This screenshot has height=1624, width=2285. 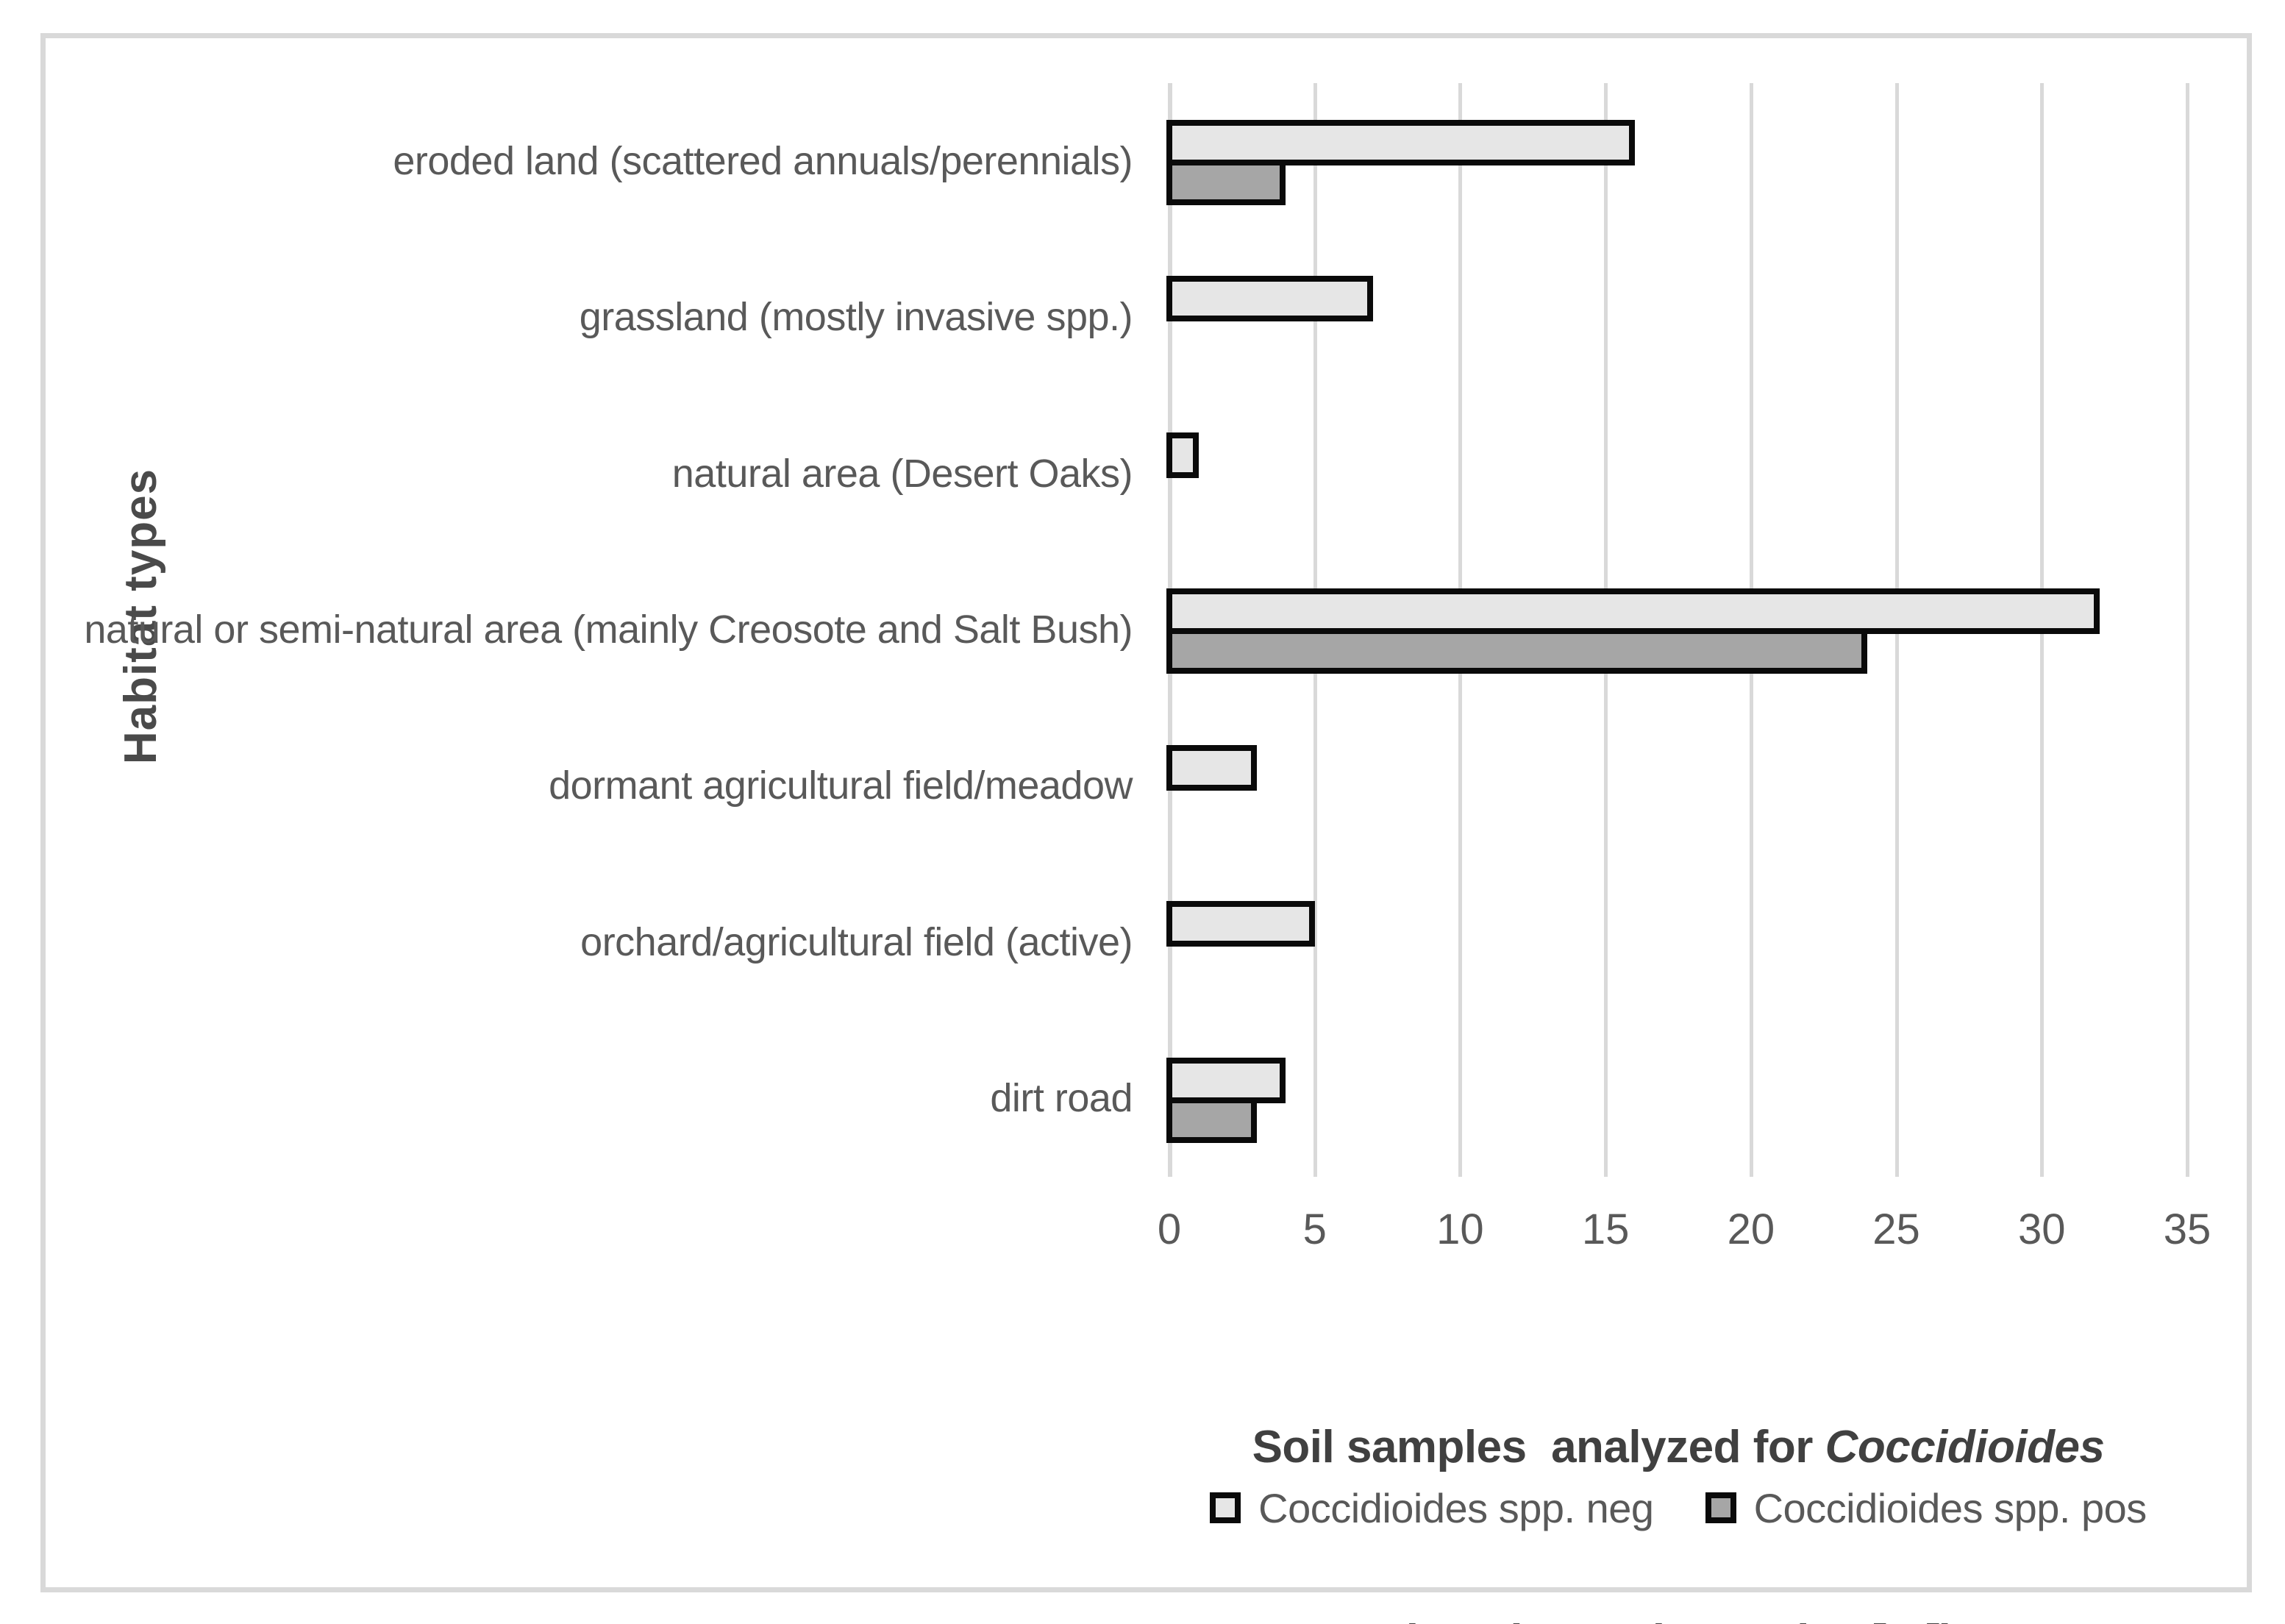 I want to click on legend-item-neg: Coccidioides spp. neg, so click(x=1432, y=1508).